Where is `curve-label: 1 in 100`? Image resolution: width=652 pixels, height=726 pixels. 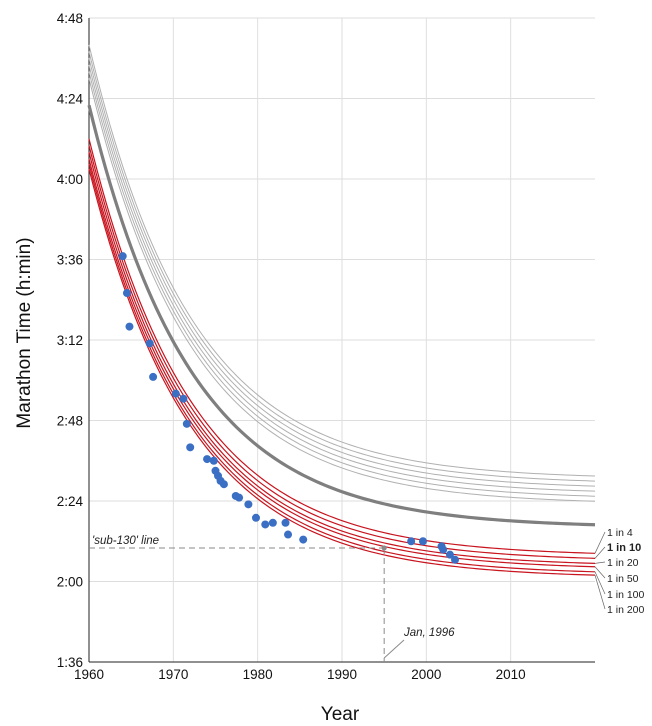 curve-label: 1 in 100 is located at coordinates (626, 595).